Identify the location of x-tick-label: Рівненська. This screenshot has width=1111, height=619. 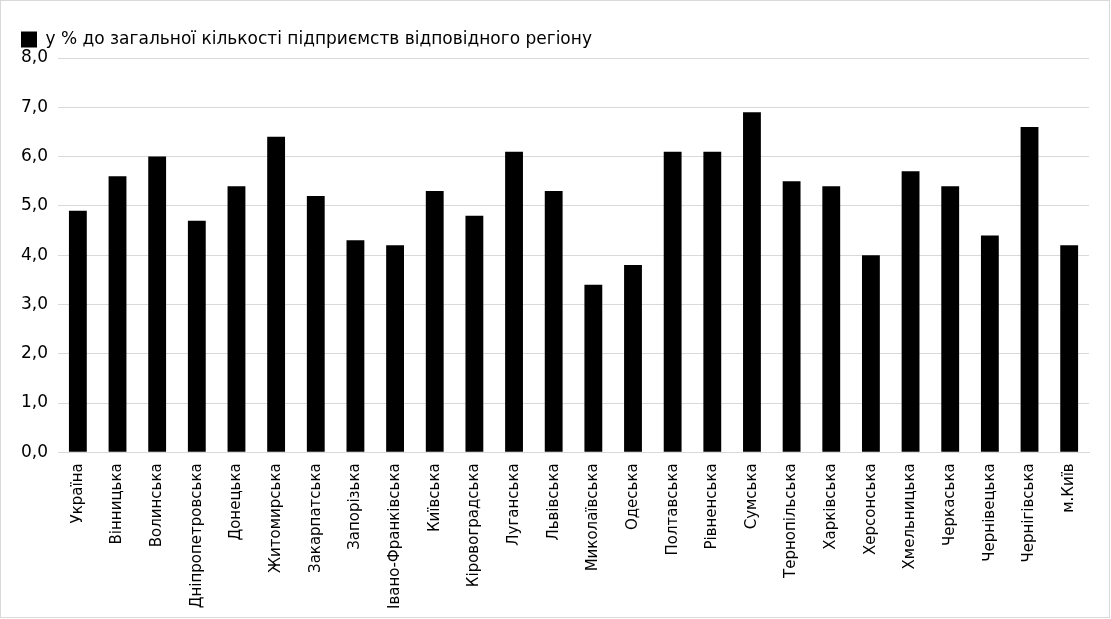
(711, 506).